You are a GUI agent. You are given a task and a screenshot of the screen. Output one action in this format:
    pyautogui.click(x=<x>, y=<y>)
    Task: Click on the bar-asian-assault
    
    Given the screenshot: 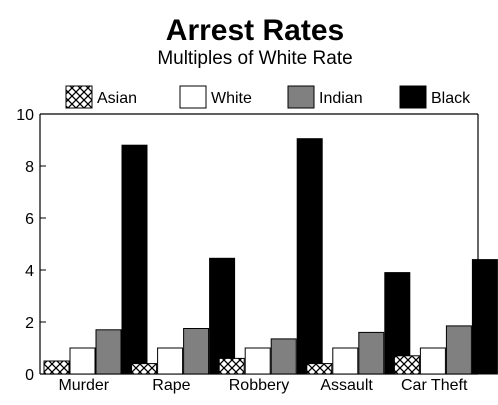 What is the action you would take?
    pyautogui.click(x=319, y=369)
    